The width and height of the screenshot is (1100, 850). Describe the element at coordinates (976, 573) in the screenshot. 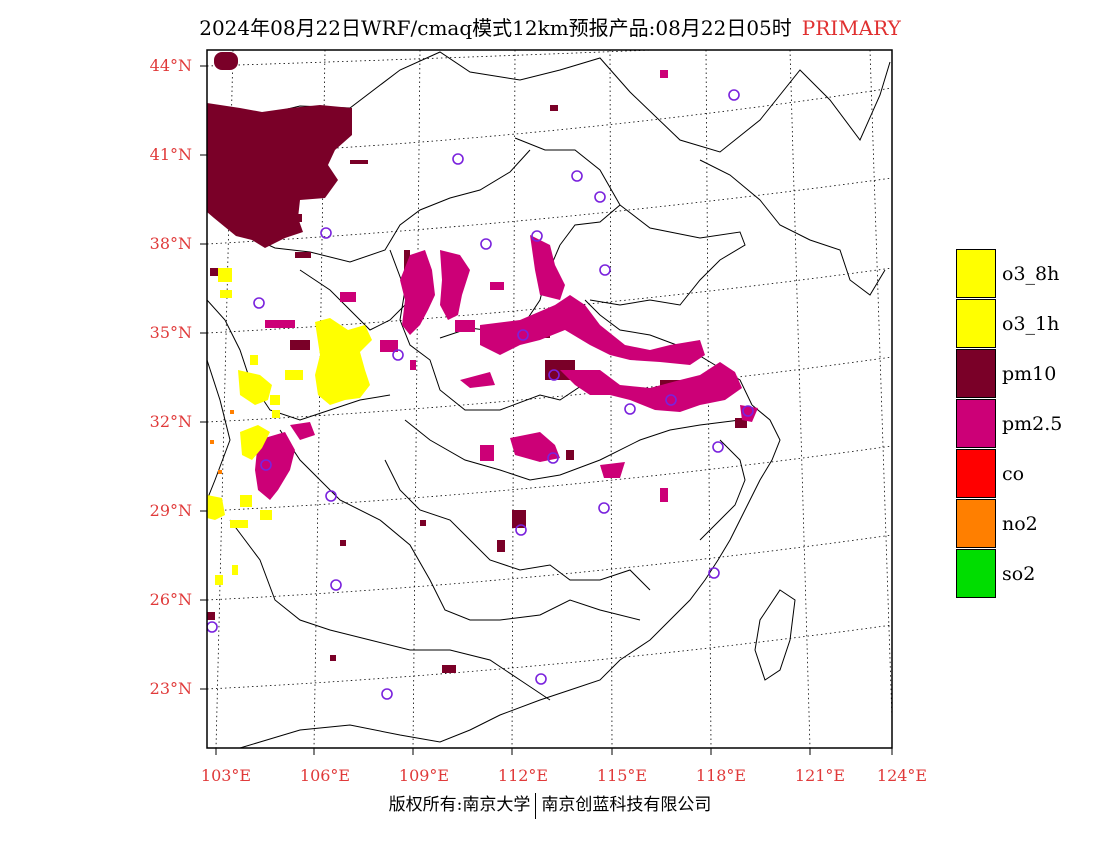

I see `legend-swatch-so2` at that location.